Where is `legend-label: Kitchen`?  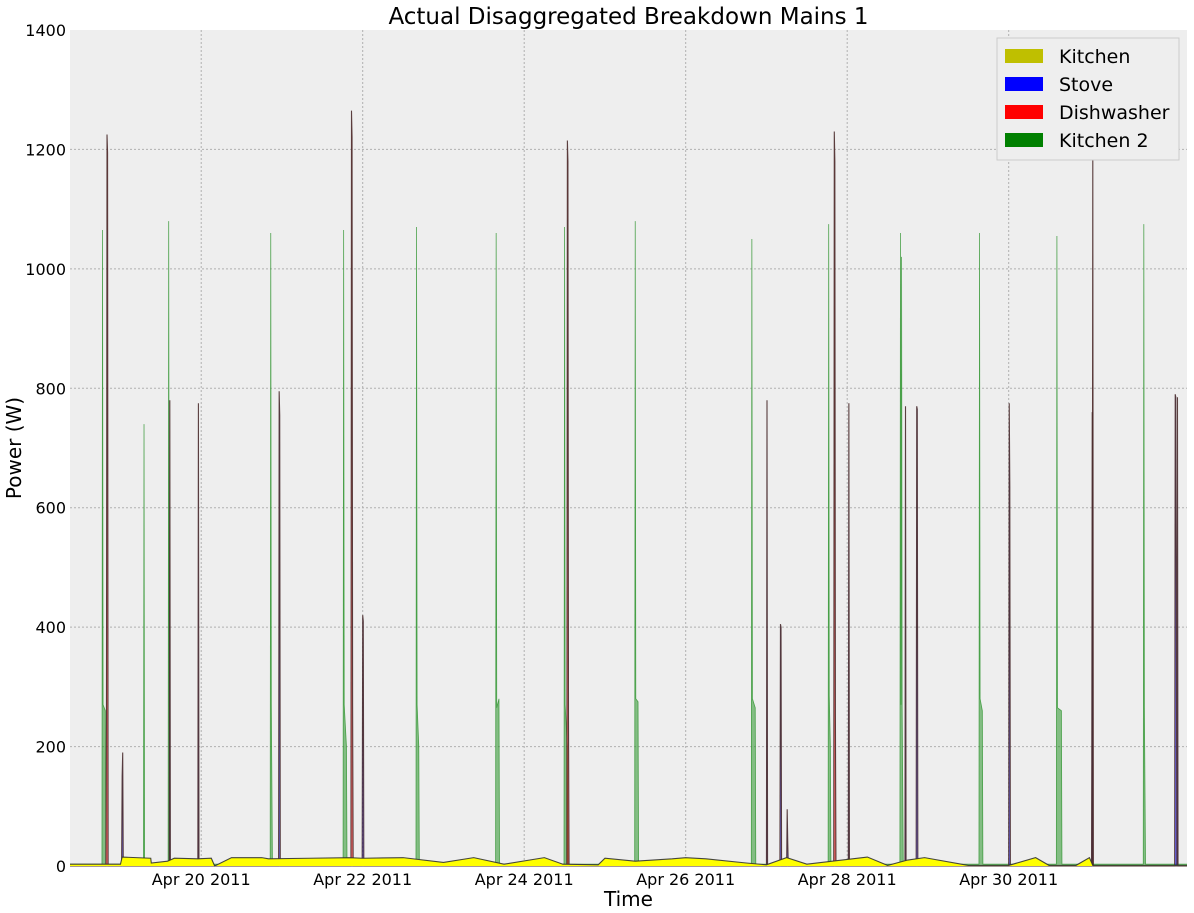 legend-label: Kitchen is located at coordinates (1094, 57).